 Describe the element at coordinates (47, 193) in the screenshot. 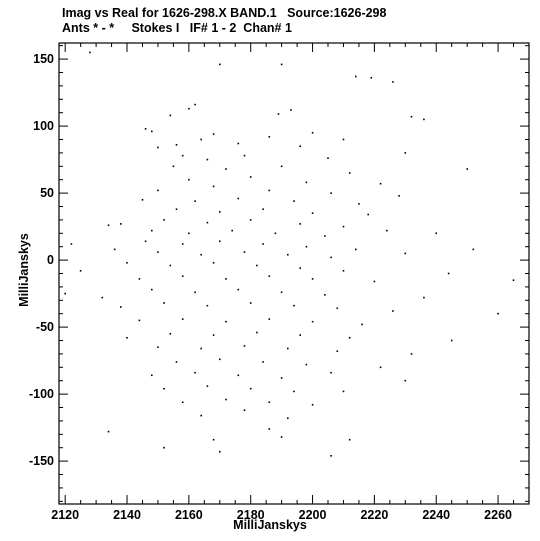

I see `y-tick-label: 50` at that location.